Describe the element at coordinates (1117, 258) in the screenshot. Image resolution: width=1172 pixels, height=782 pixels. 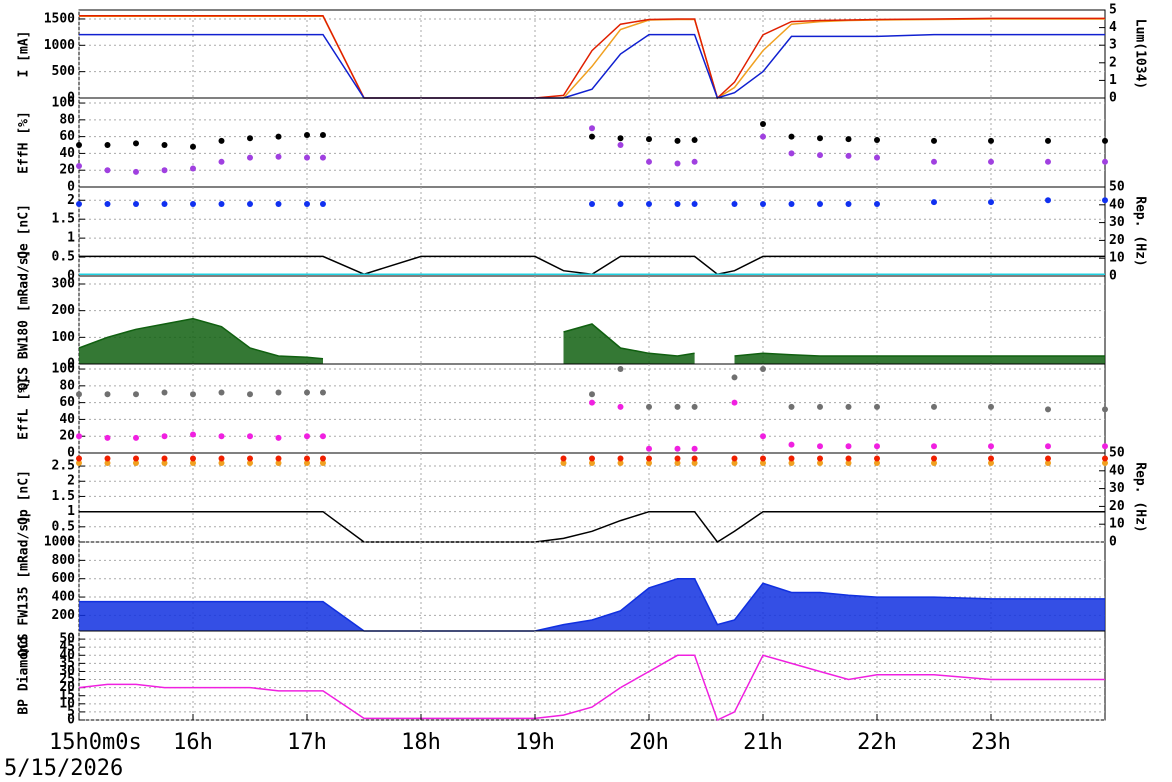
I see `y2-tick-label: 10` at that location.